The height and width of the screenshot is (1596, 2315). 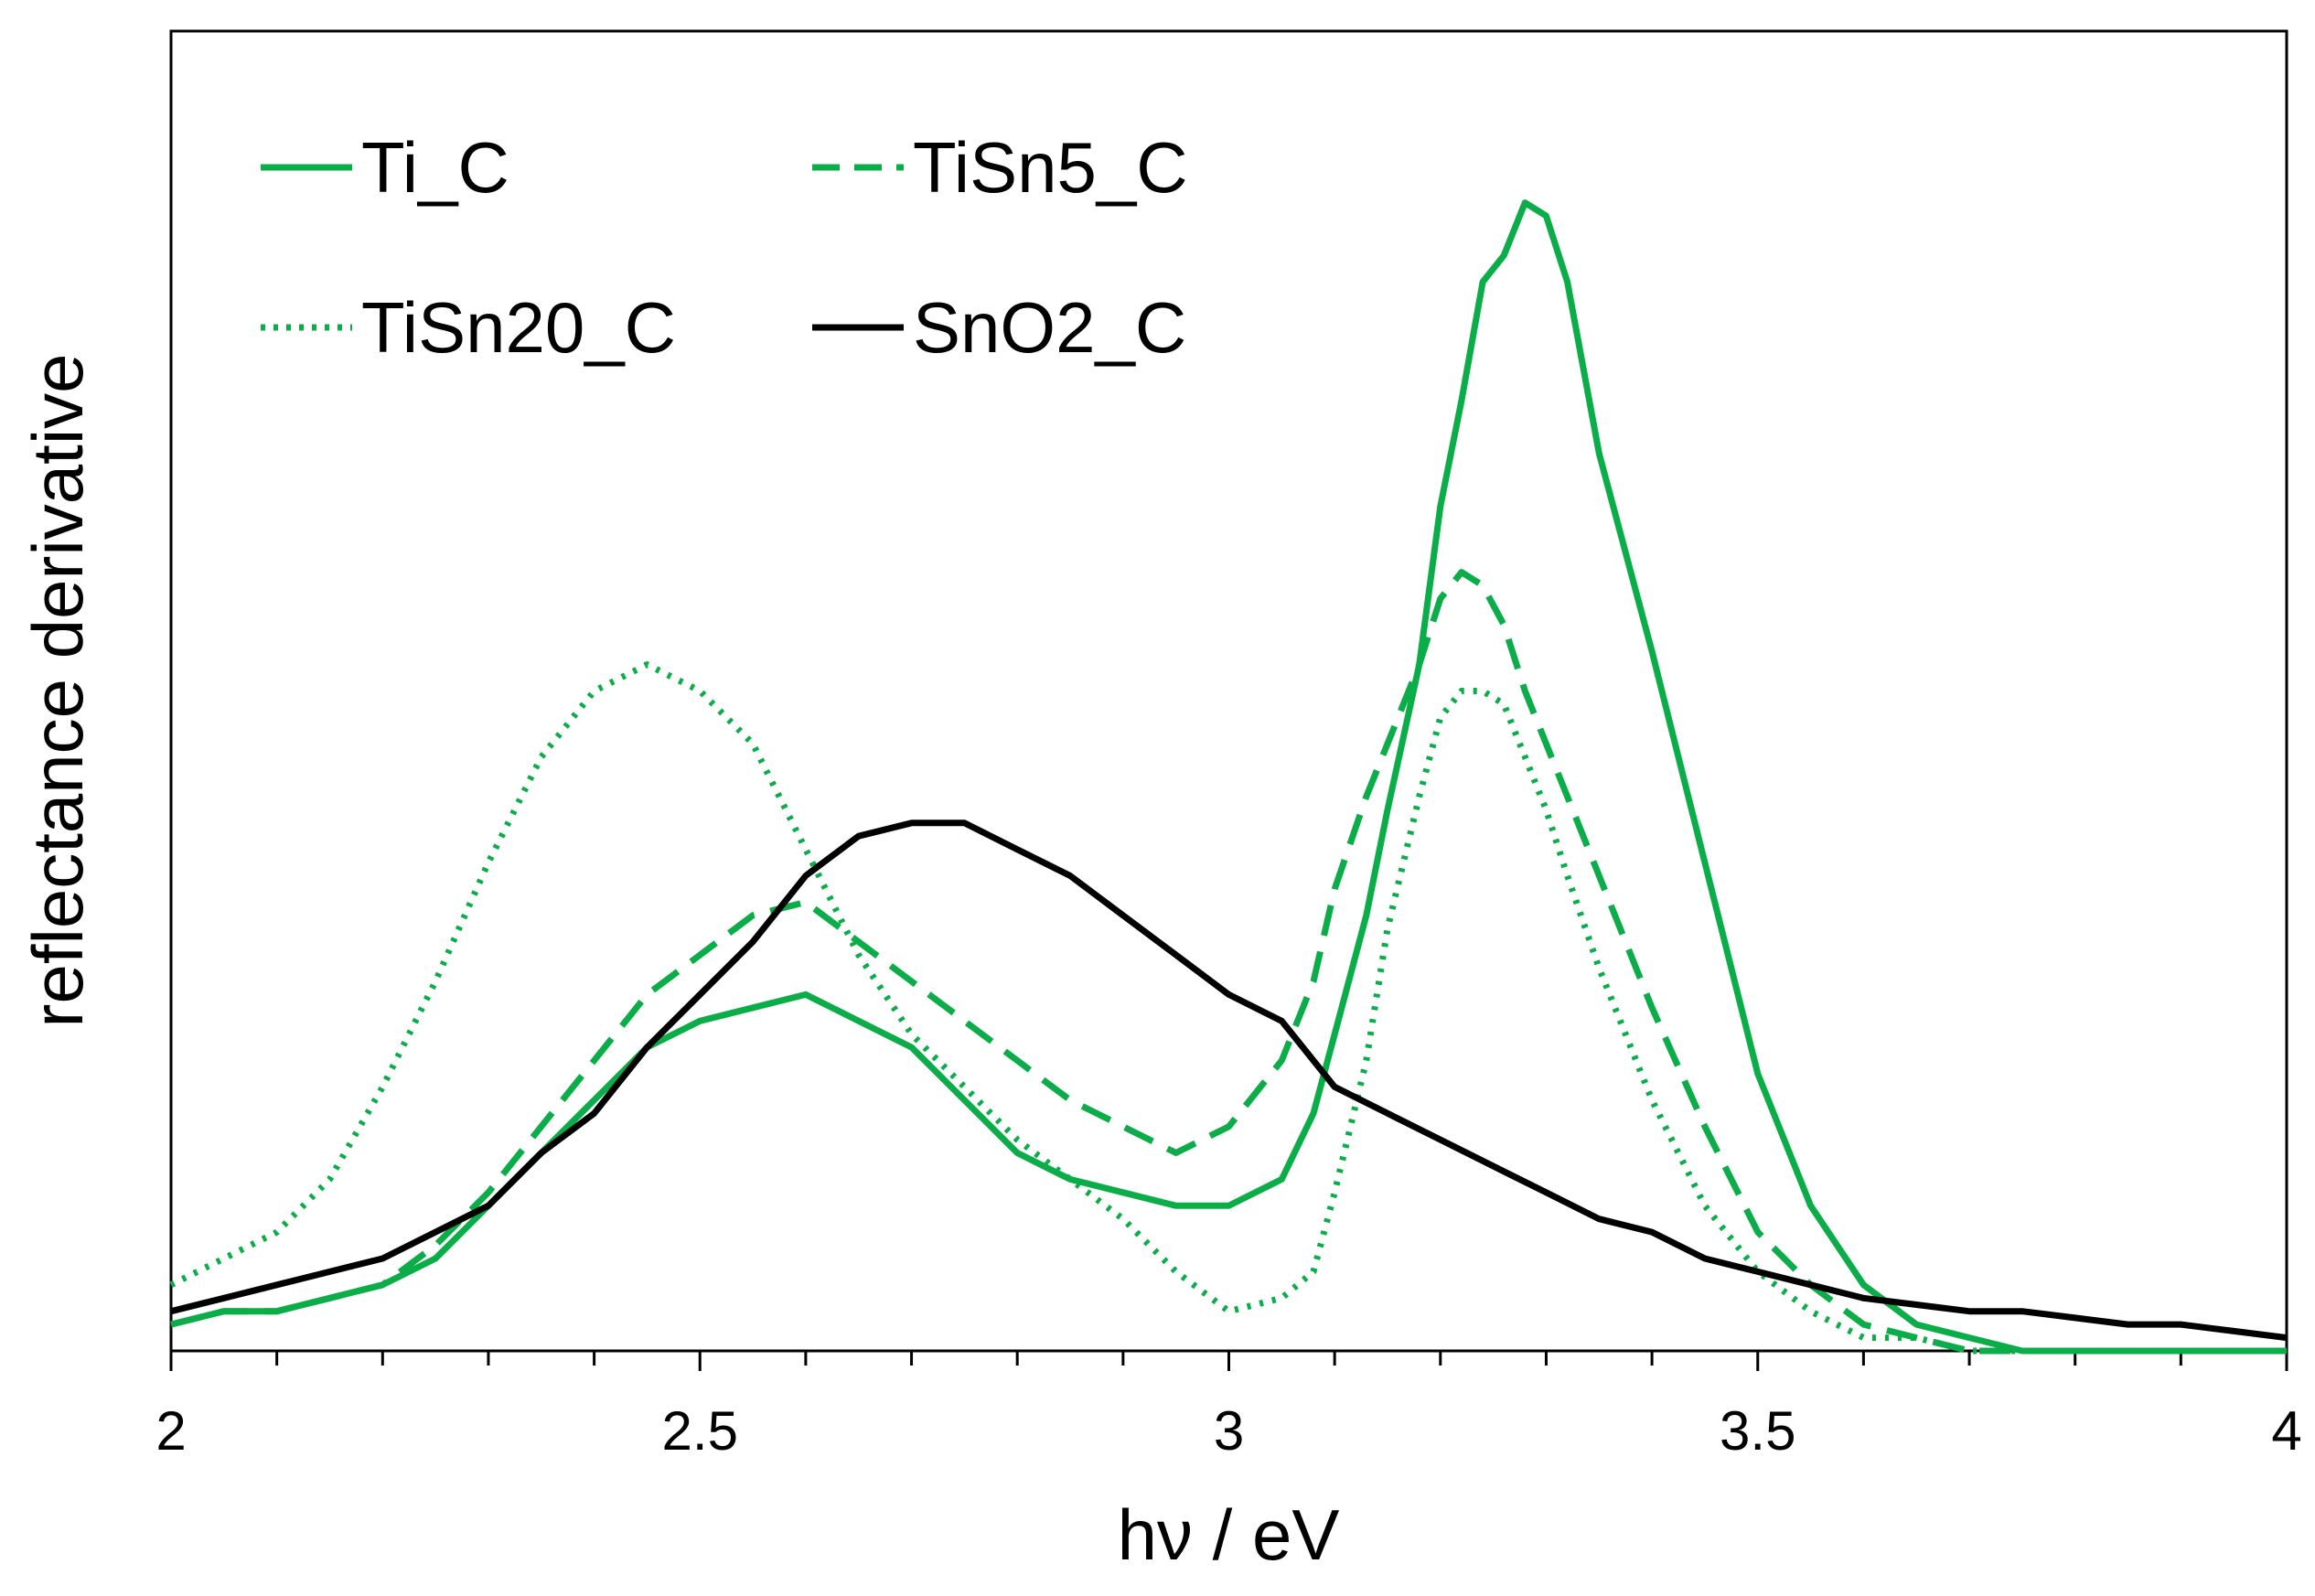 What do you see at coordinates (170, 1431) in the screenshot?
I see `x-tick-label: 2` at bounding box center [170, 1431].